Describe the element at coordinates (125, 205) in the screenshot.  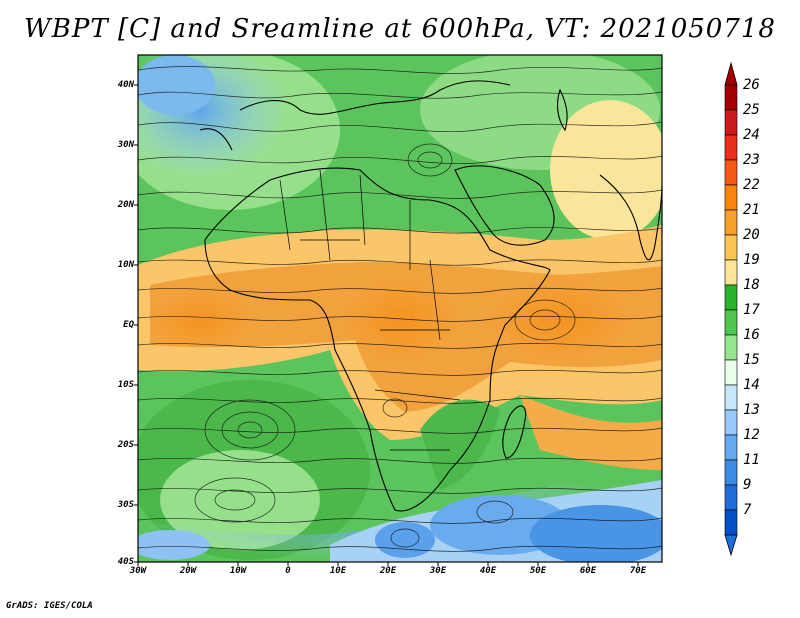
I see `lat-label-20n: 20N` at that location.